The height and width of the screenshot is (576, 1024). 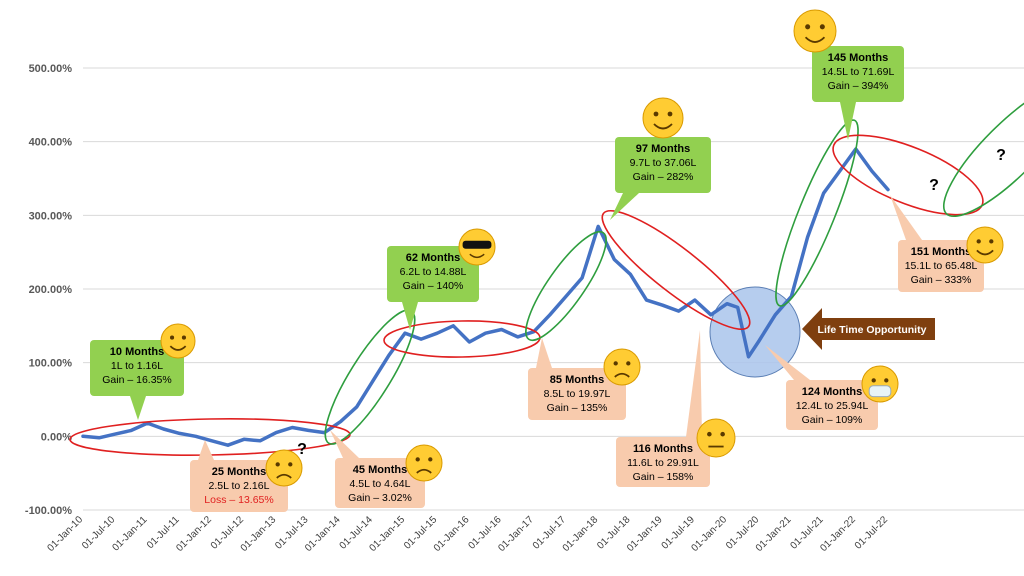 What do you see at coordinates (663, 118) in the screenshot?
I see `thumbs-up-emoji-icon` at bounding box center [663, 118].